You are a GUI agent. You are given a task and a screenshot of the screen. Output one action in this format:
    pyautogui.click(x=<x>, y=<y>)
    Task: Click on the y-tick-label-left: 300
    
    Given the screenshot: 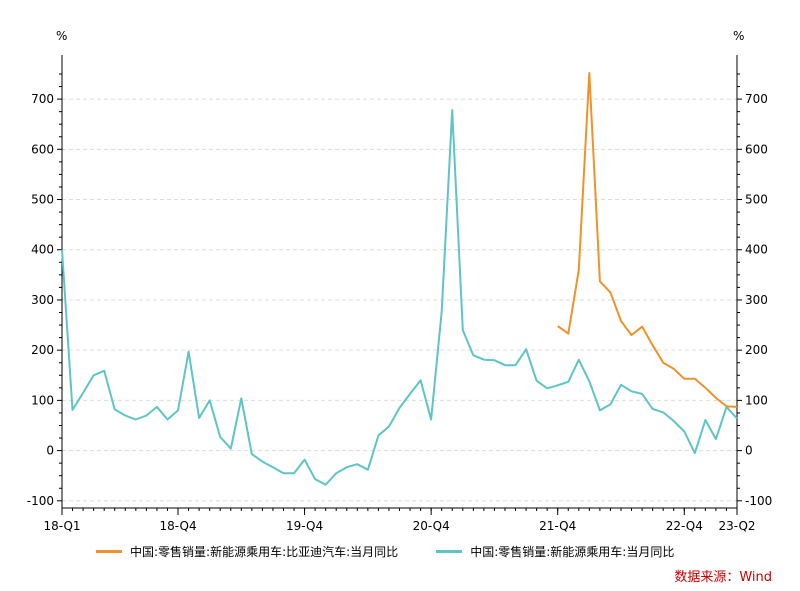 What is the action you would take?
    pyautogui.click(x=42, y=300)
    